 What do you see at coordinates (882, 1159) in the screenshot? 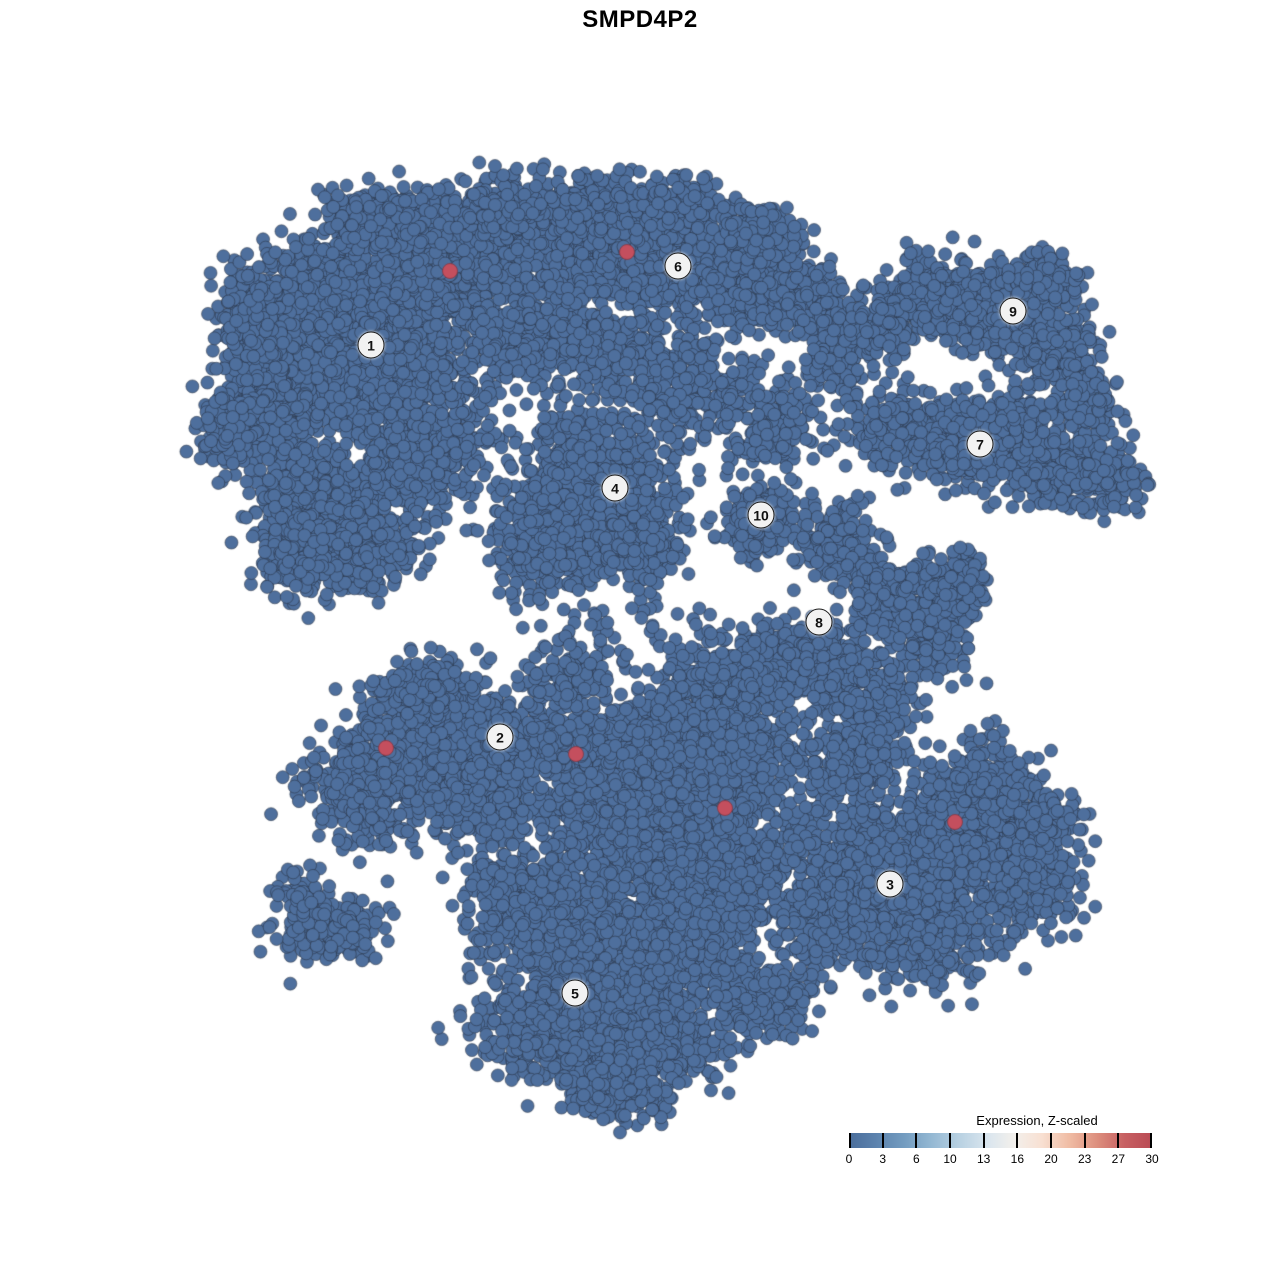
I see `legend-tick-label: 3` at bounding box center [882, 1159].